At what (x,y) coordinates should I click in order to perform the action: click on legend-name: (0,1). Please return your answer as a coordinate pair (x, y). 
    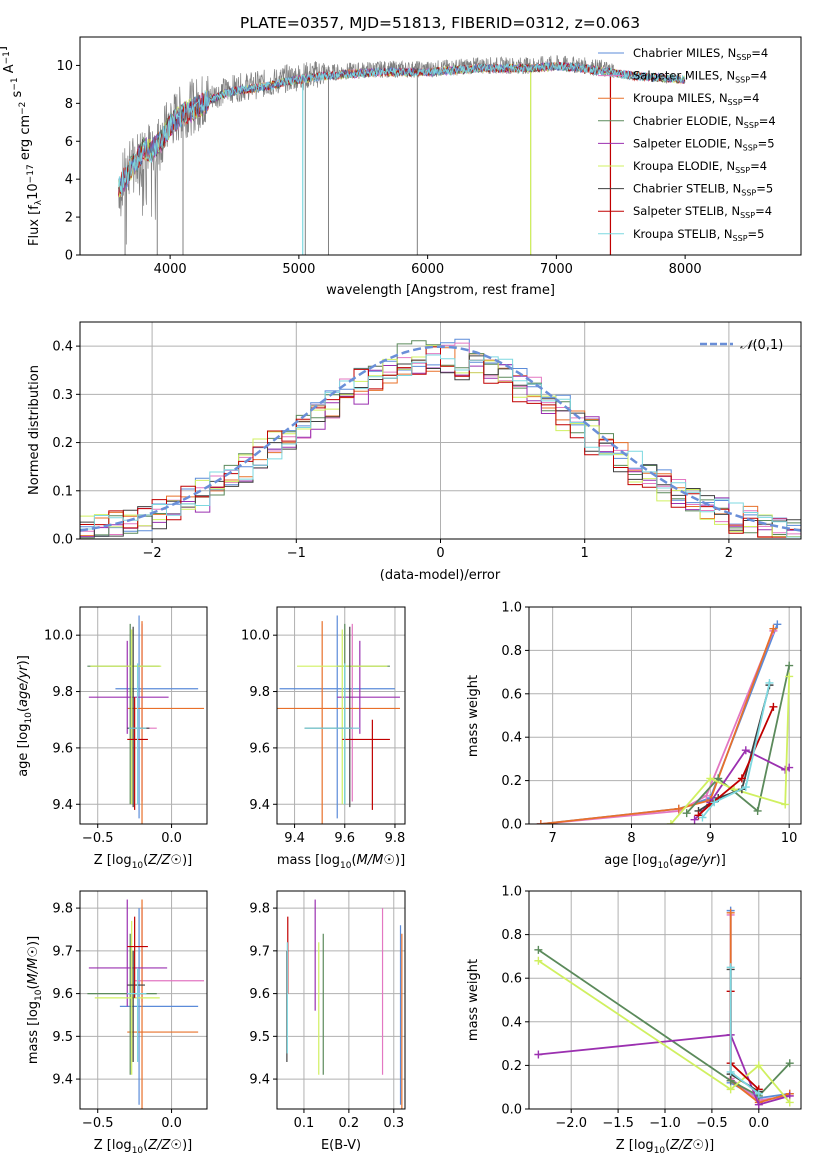
    Looking at the image, I should click on (767, 345).